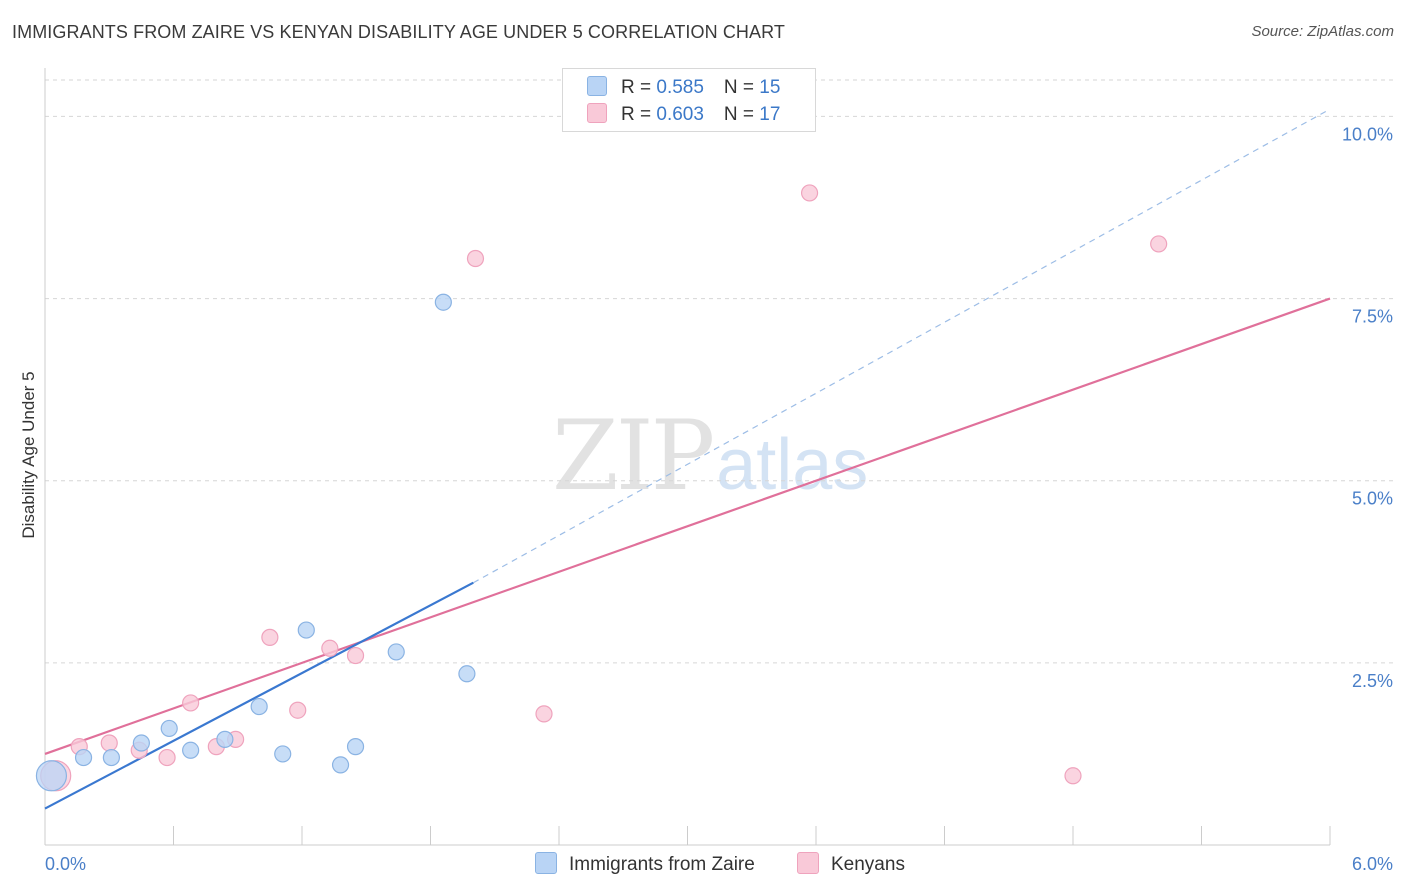  I want to click on y-tick-label: 7.5%, so click(1372, 317).